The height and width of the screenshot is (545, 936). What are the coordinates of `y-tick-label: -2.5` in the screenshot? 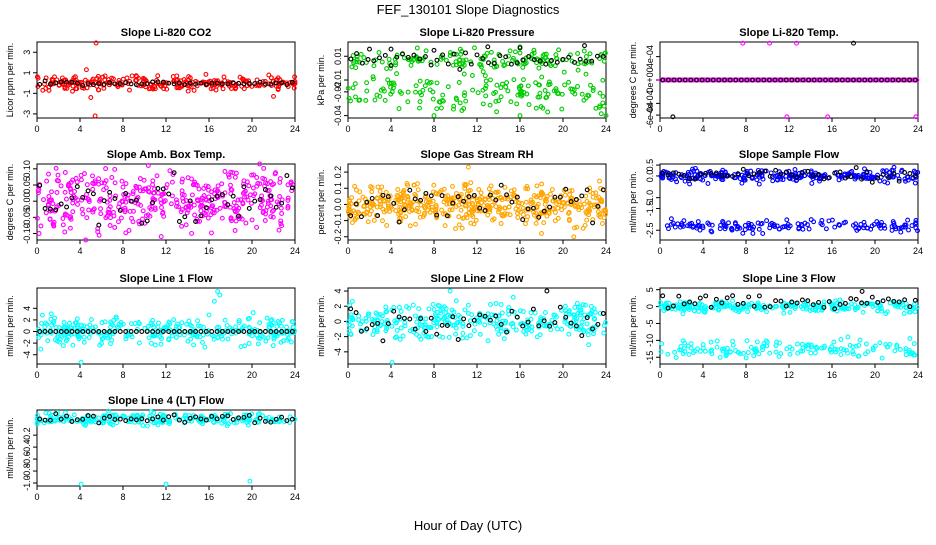 It's located at (650, 230).